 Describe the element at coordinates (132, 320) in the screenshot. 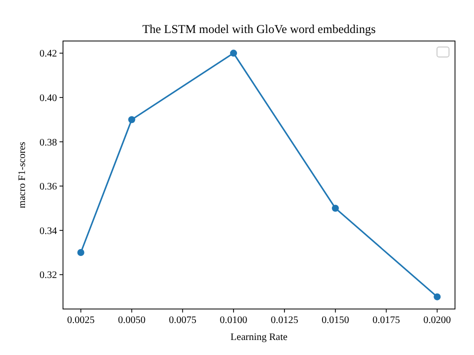

I see `x-tick-label: 0.0050` at that location.